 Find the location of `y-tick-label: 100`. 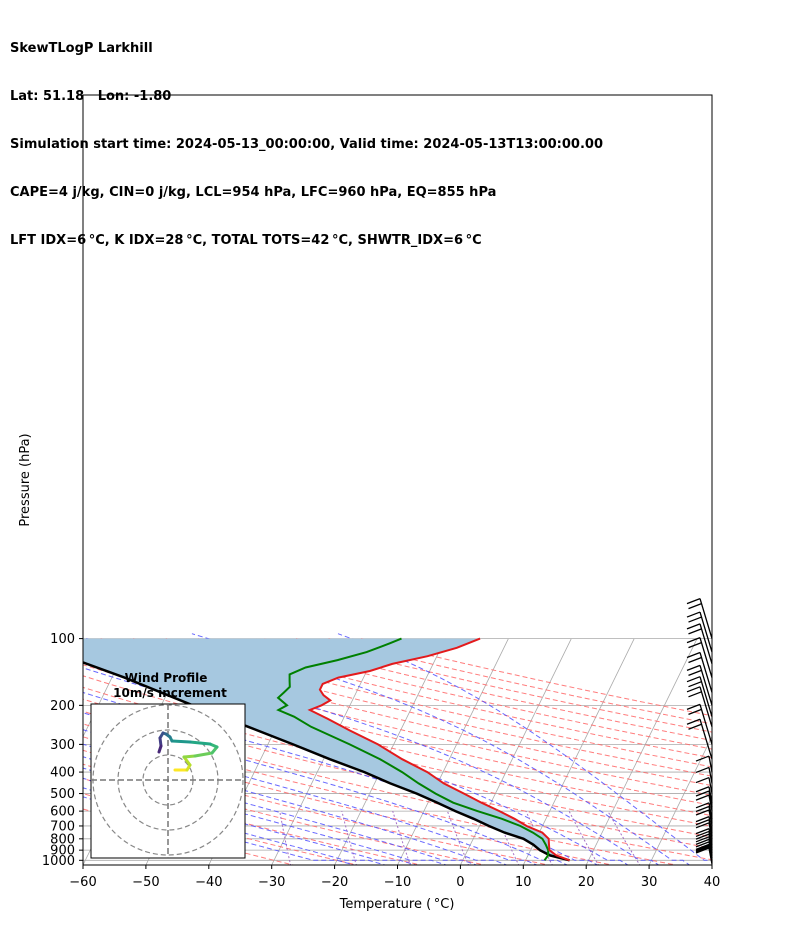

y-tick-label: 100 is located at coordinates (62, 639).